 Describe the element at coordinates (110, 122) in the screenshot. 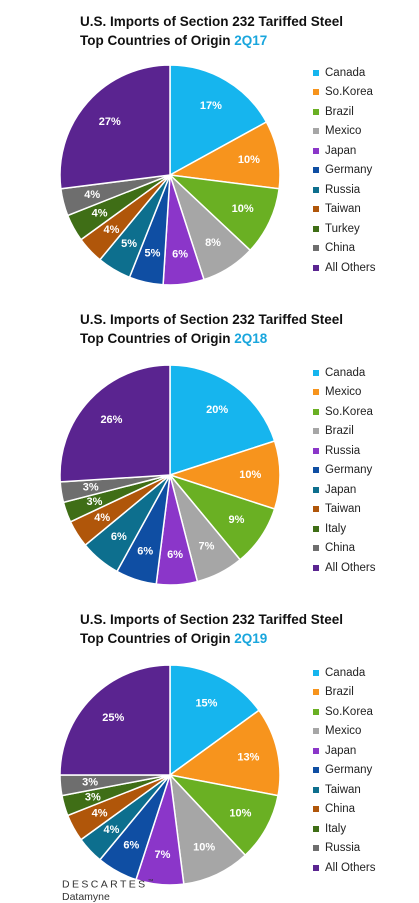

I see `slice-value-label: 27%` at that location.